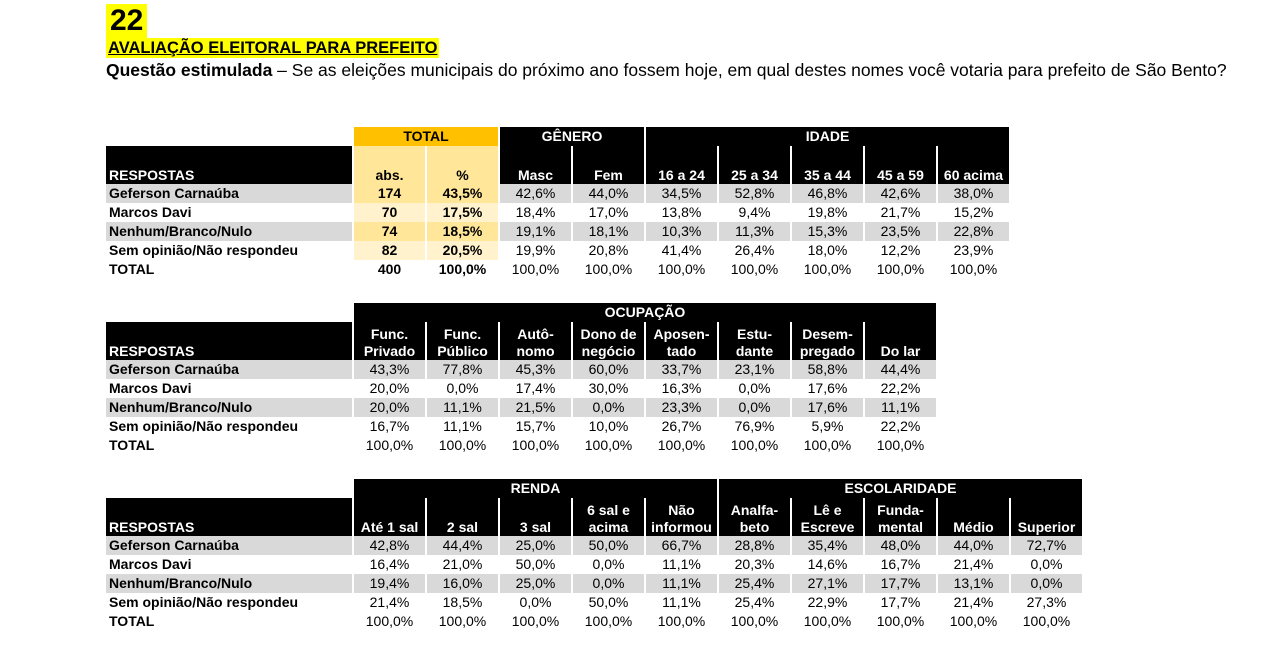 This screenshot has width=1280, height=651. I want to click on table-cell: 17,7%, so click(901, 602).